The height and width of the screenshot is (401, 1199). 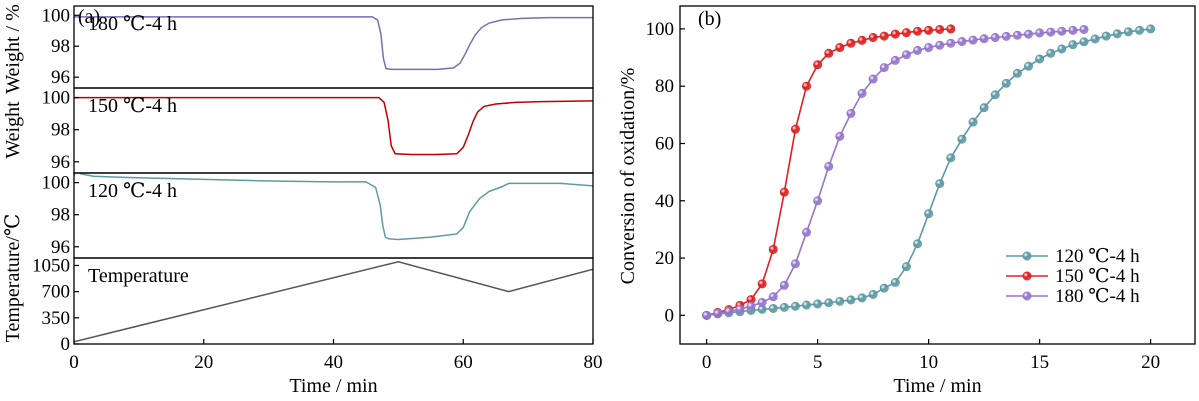 I want to click on y-tick-label: 700, so click(x=56, y=292).